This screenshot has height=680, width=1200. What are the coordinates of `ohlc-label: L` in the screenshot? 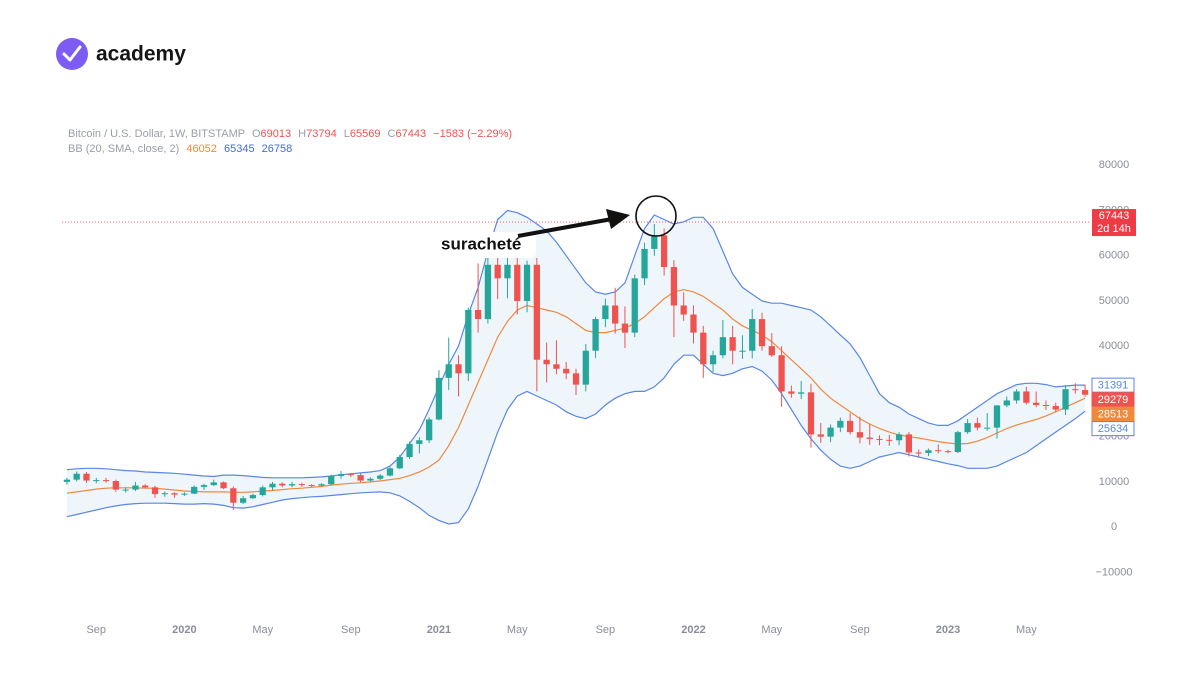 It's located at (347, 134).